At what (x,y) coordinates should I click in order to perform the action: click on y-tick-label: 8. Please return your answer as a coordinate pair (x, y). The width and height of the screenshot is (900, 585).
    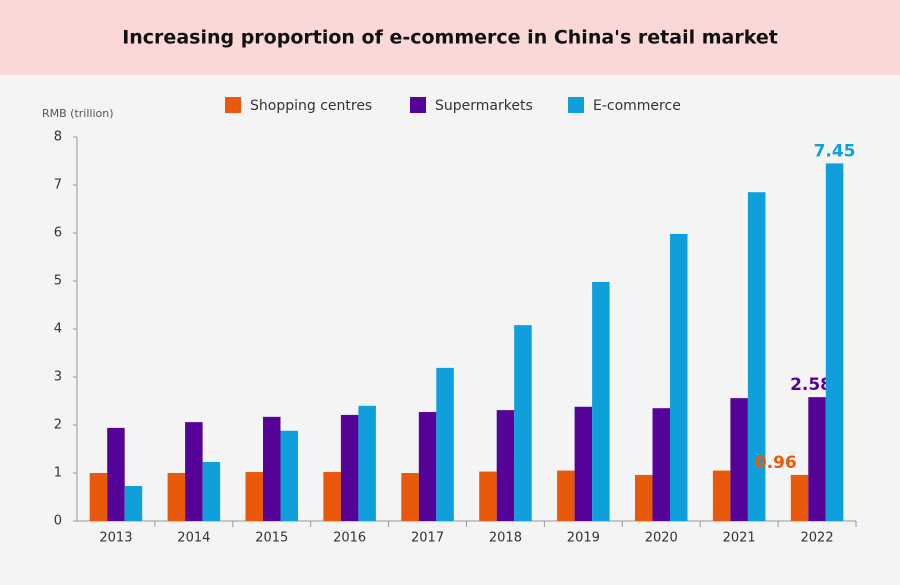
    Looking at the image, I should click on (58, 137).